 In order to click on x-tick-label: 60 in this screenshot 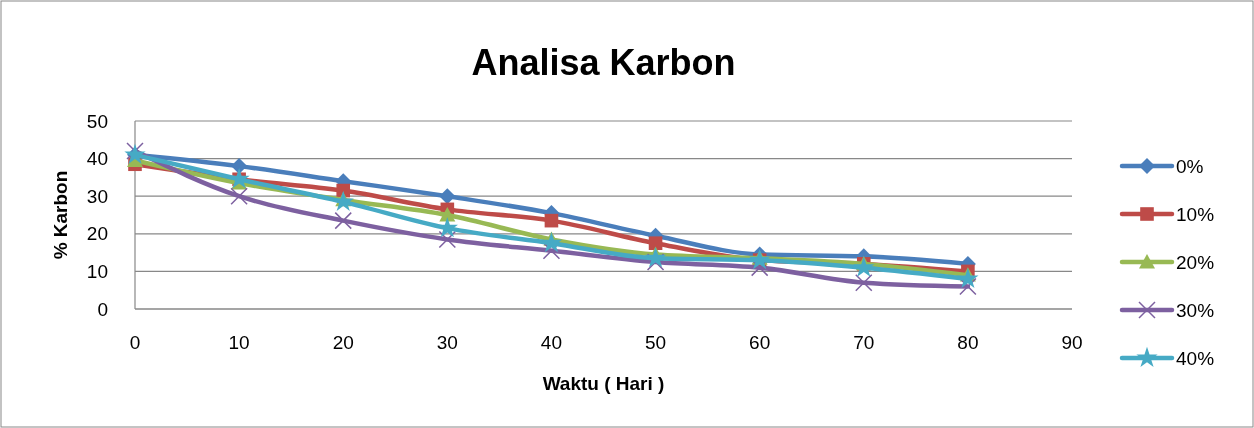, I will do `click(760, 342)`.